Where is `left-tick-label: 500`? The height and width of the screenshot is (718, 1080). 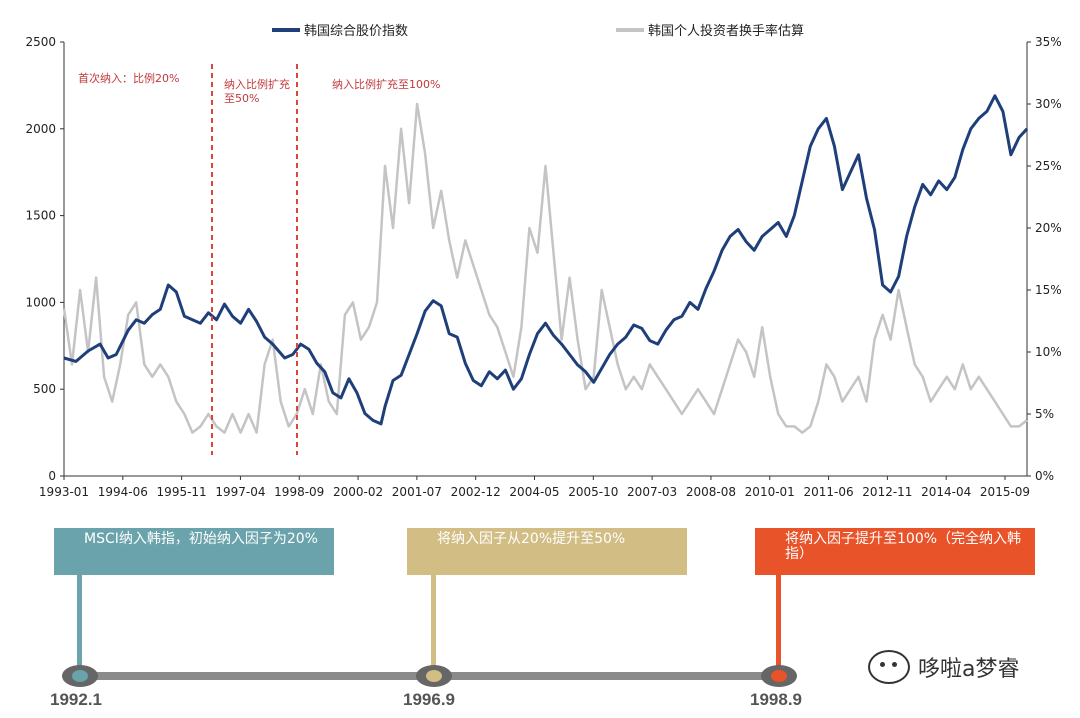 left-tick-label: 500 is located at coordinates (44, 389).